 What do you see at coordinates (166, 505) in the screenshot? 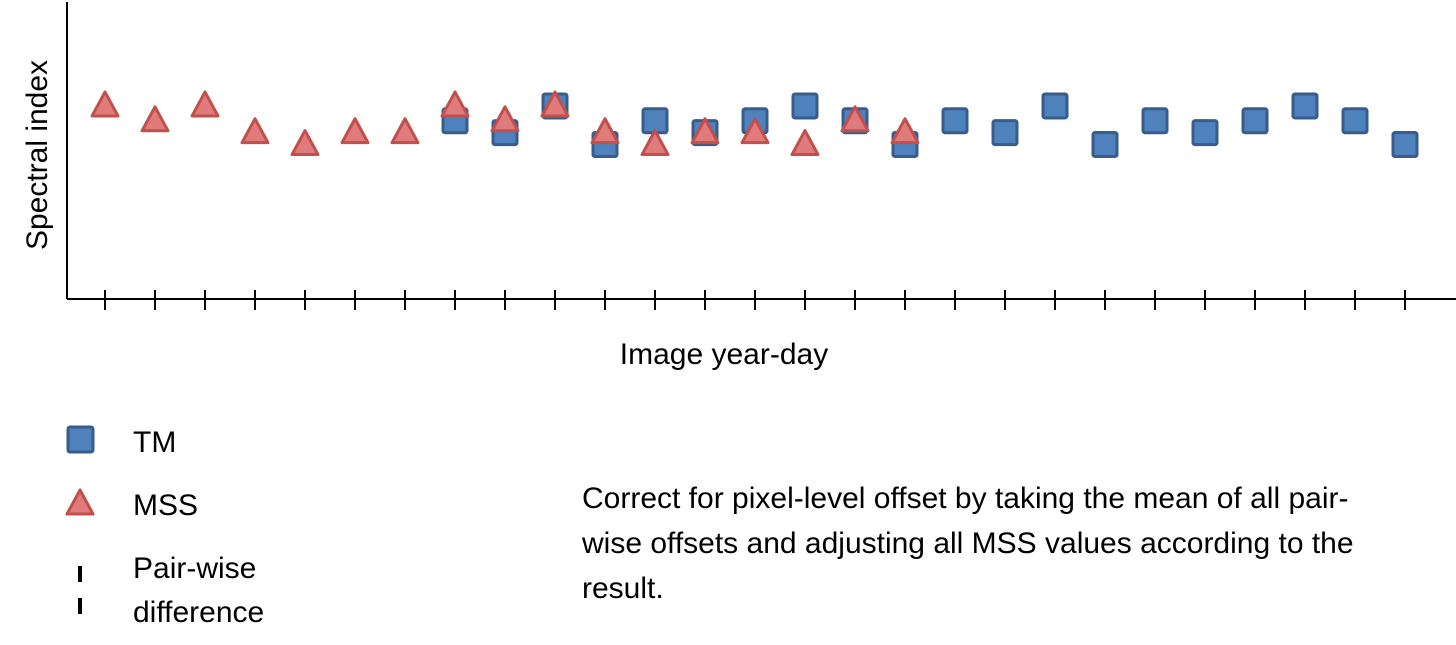
I see `legend-mss-label: MSS` at bounding box center [166, 505].